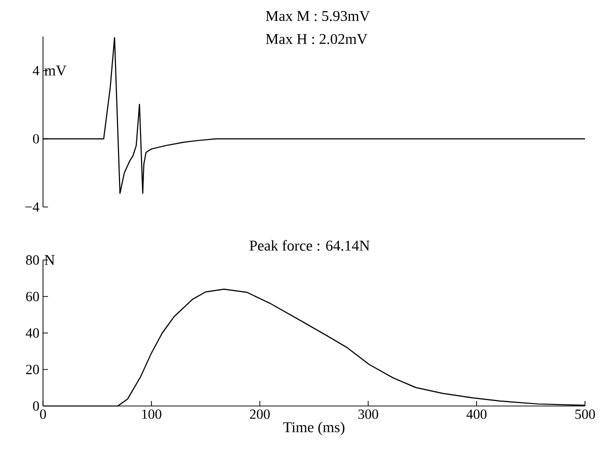  Describe the element at coordinates (32, 207) in the screenshot. I see `y-tick-label: −4` at that location.